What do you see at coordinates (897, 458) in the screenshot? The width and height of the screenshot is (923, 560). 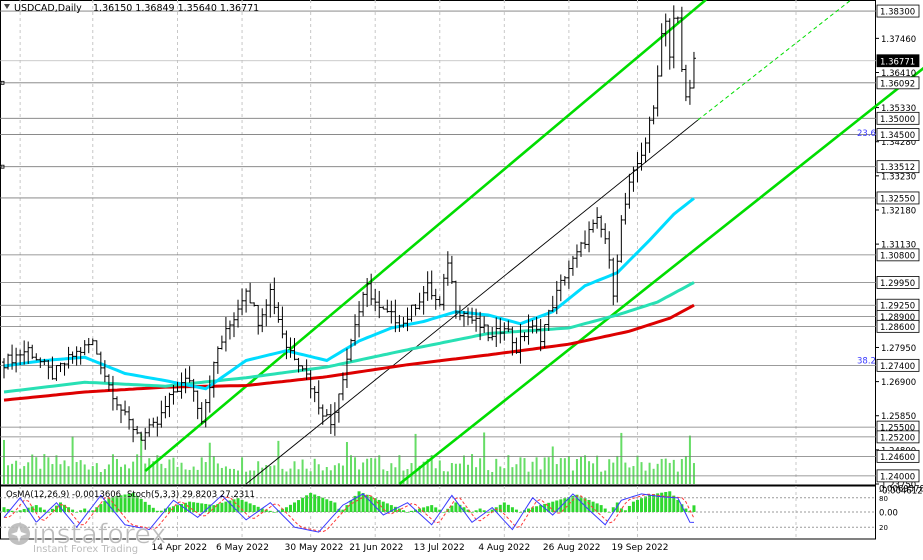 I see `level-label: 1.24600` at bounding box center [897, 458].